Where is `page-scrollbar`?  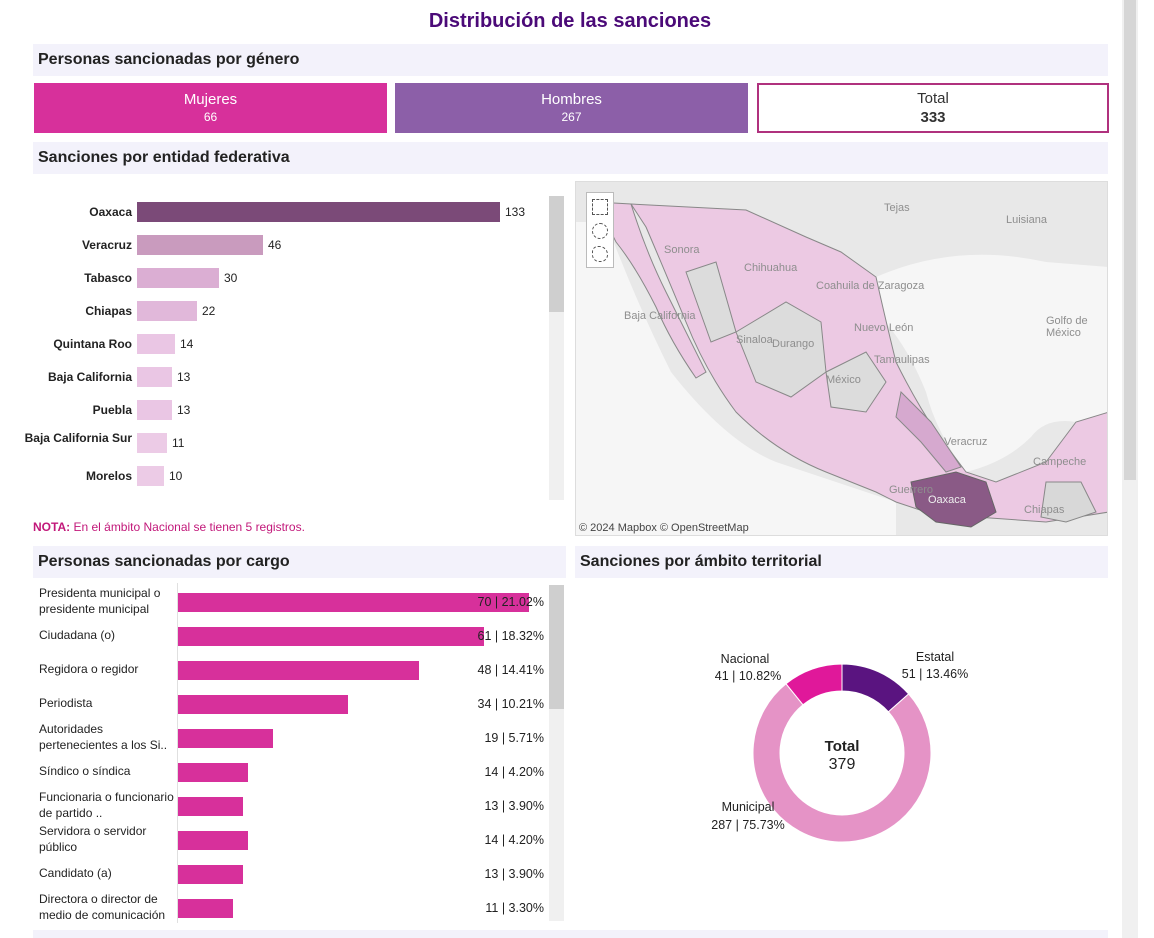 page-scrollbar is located at coordinates (1130, 469).